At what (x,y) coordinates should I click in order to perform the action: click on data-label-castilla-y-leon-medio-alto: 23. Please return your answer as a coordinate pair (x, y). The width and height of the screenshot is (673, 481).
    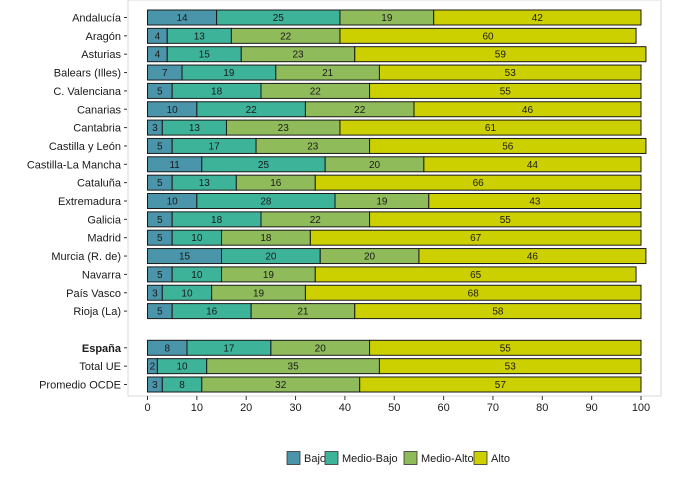
    Looking at the image, I should click on (313, 146).